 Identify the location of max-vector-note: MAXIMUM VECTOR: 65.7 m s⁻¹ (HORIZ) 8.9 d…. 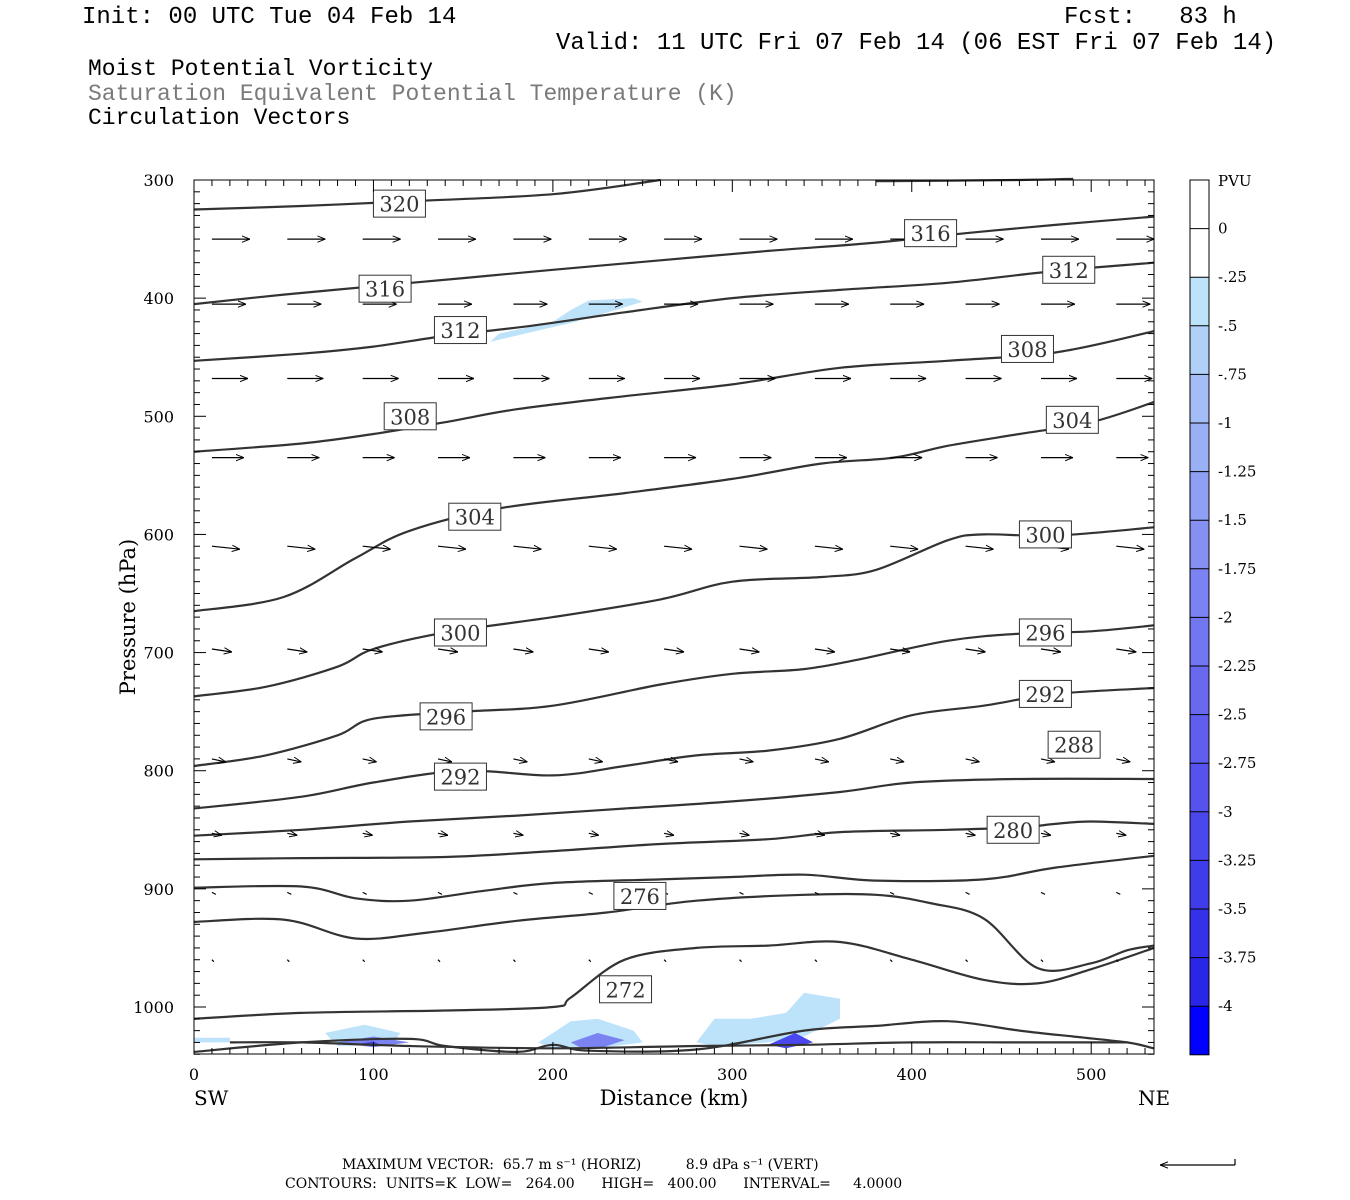
(580, 1165).